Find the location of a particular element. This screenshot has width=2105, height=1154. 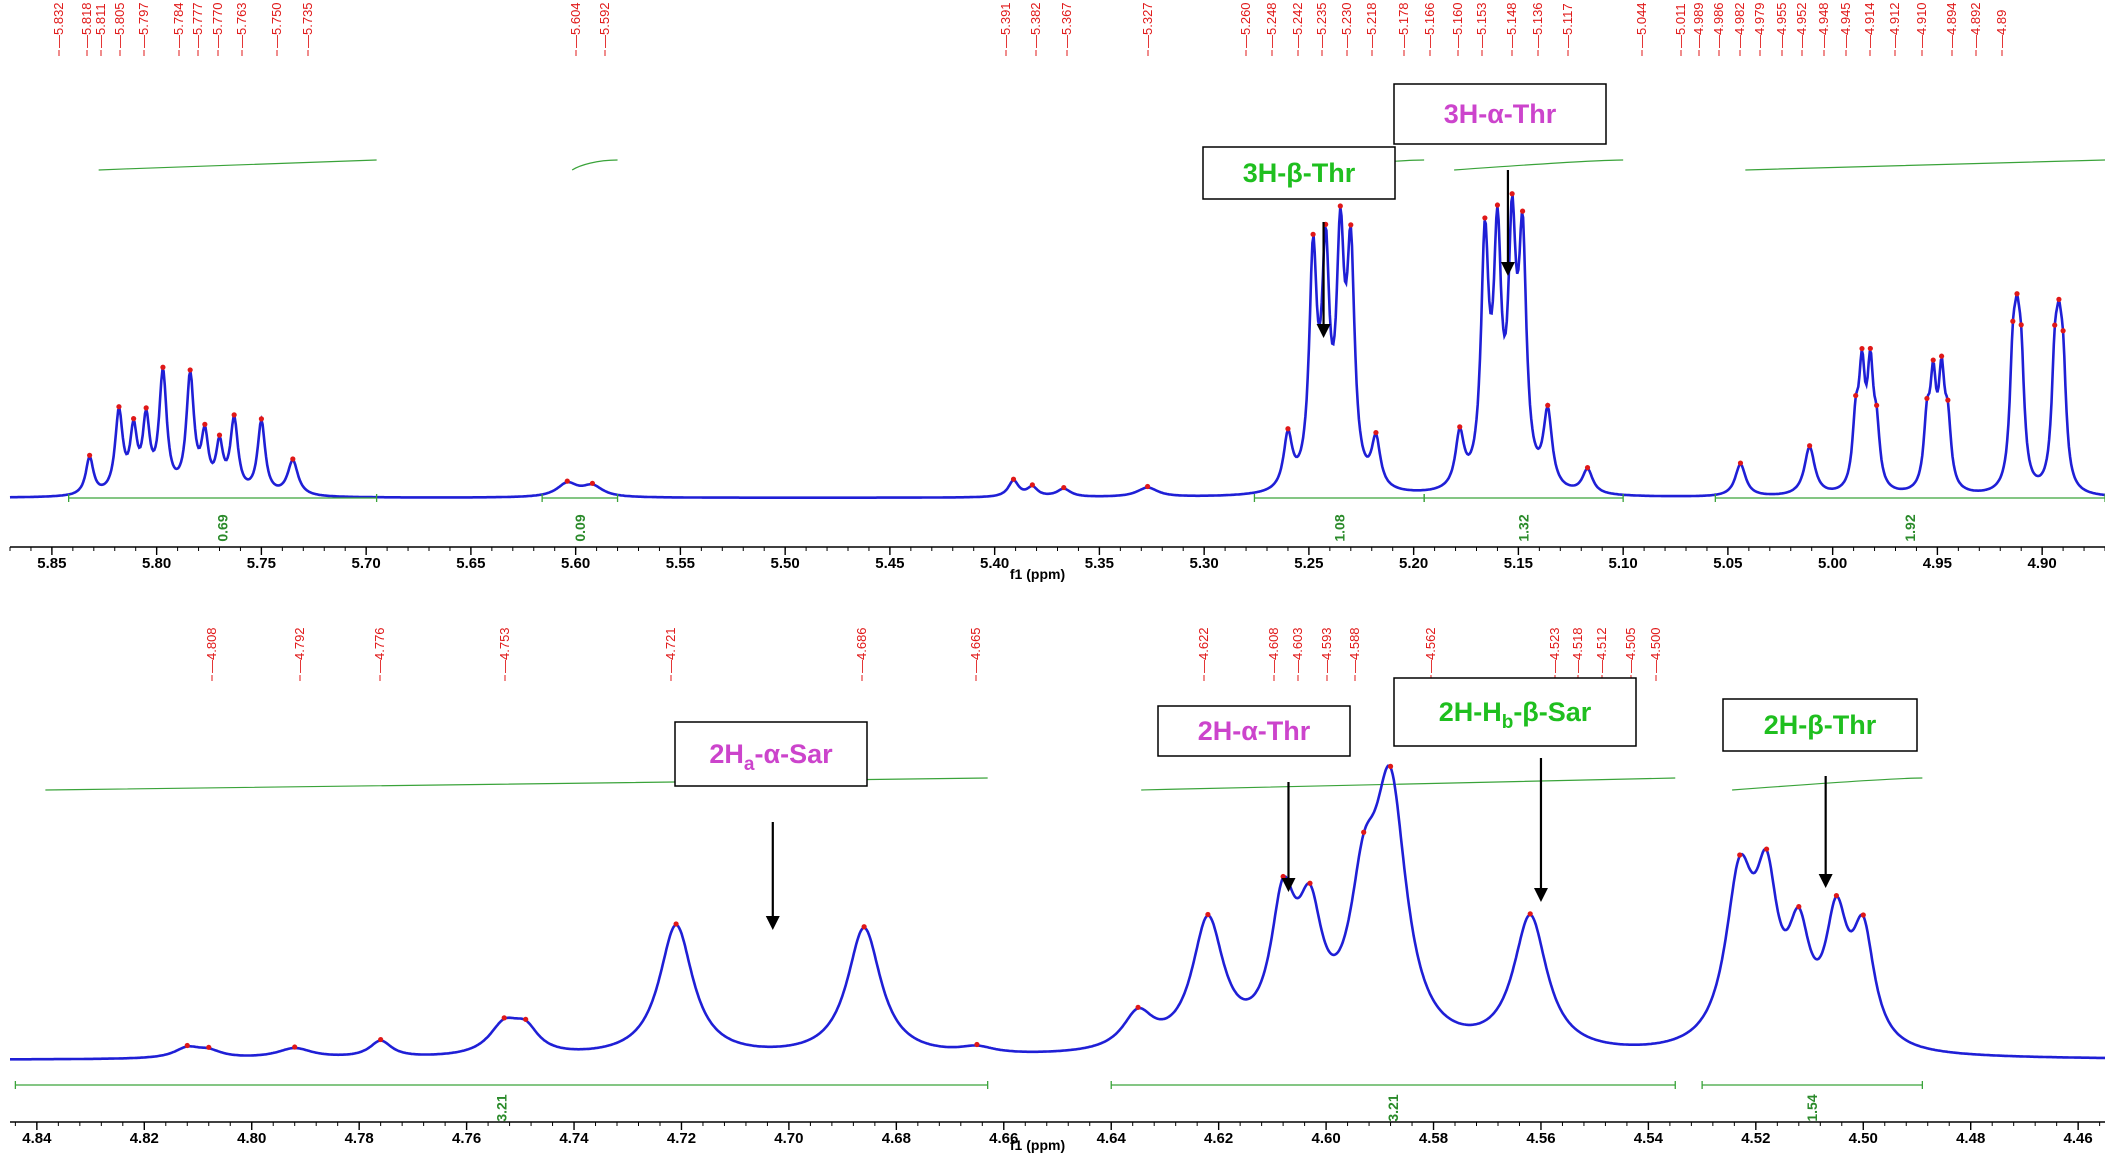

x-tick-label: 4.64 is located at coordinates (1112, 1138).